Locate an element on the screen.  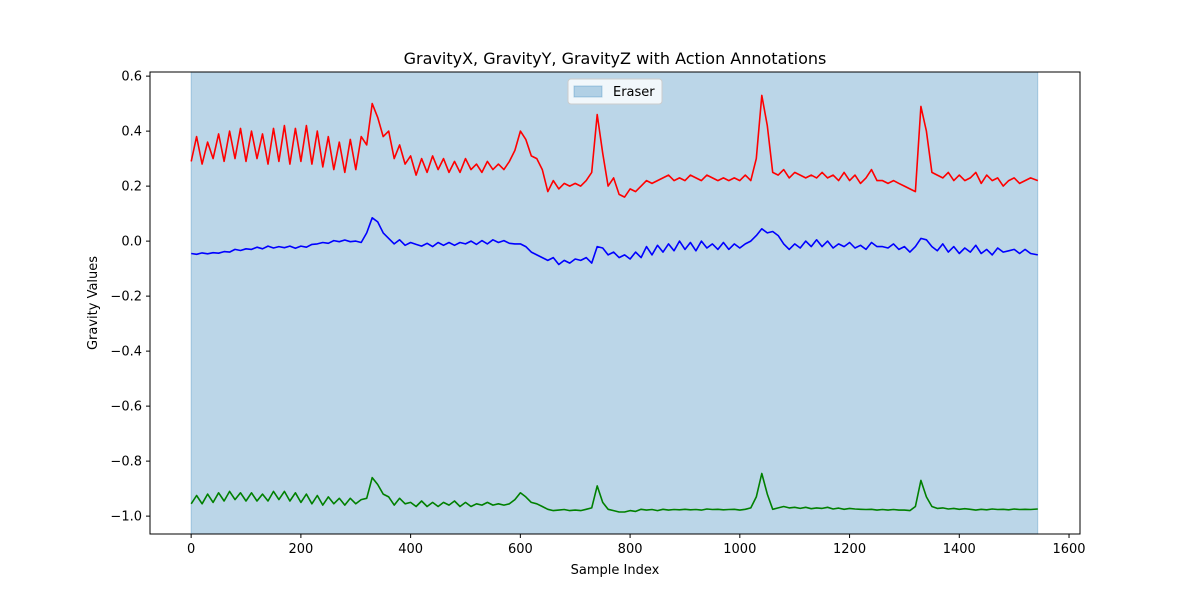
x-tick-label: 1600 is located at coordinates (1068, 549).